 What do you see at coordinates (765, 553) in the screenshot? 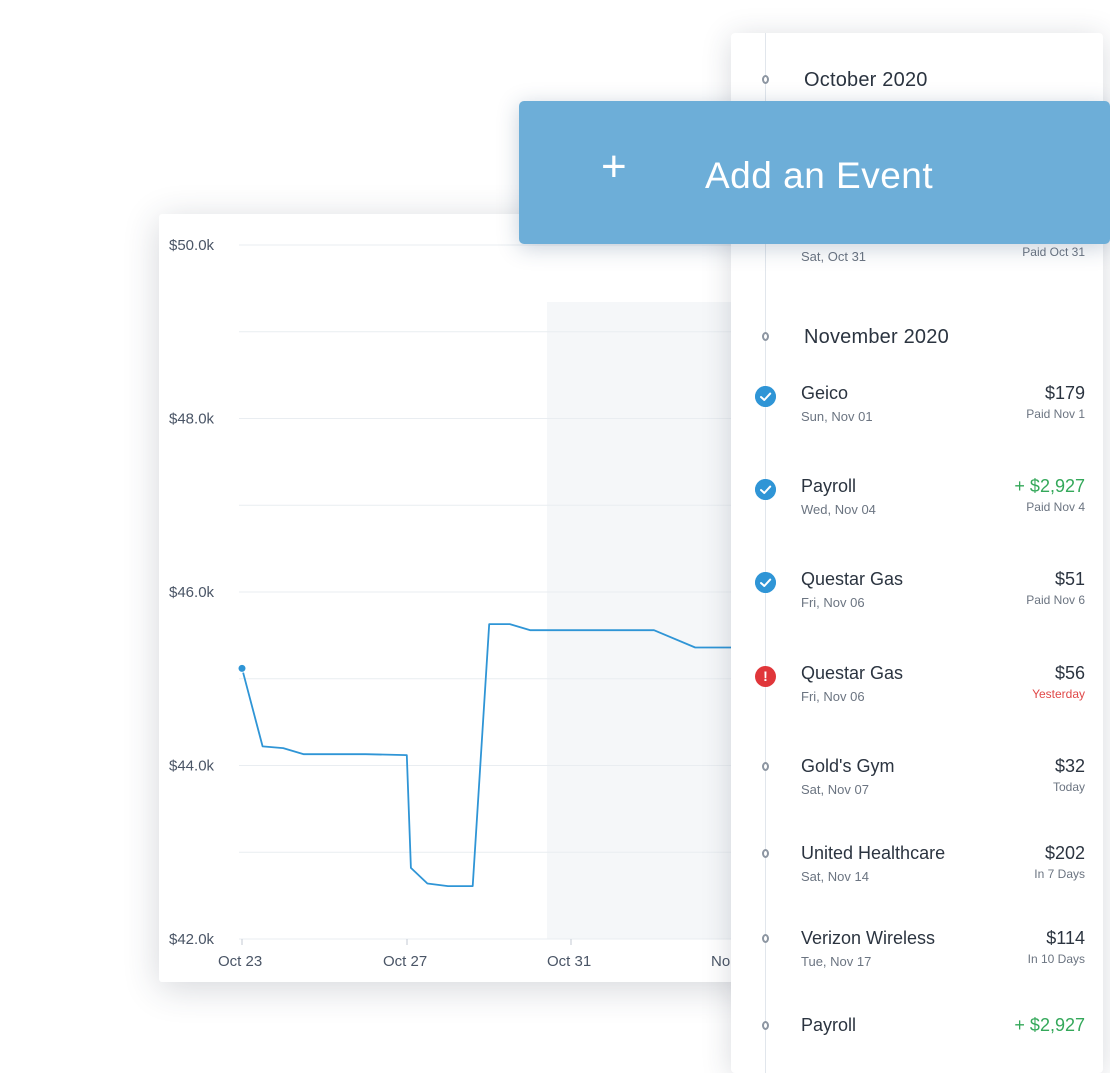
I see `timeline-line` at bounding box center [765, 553].